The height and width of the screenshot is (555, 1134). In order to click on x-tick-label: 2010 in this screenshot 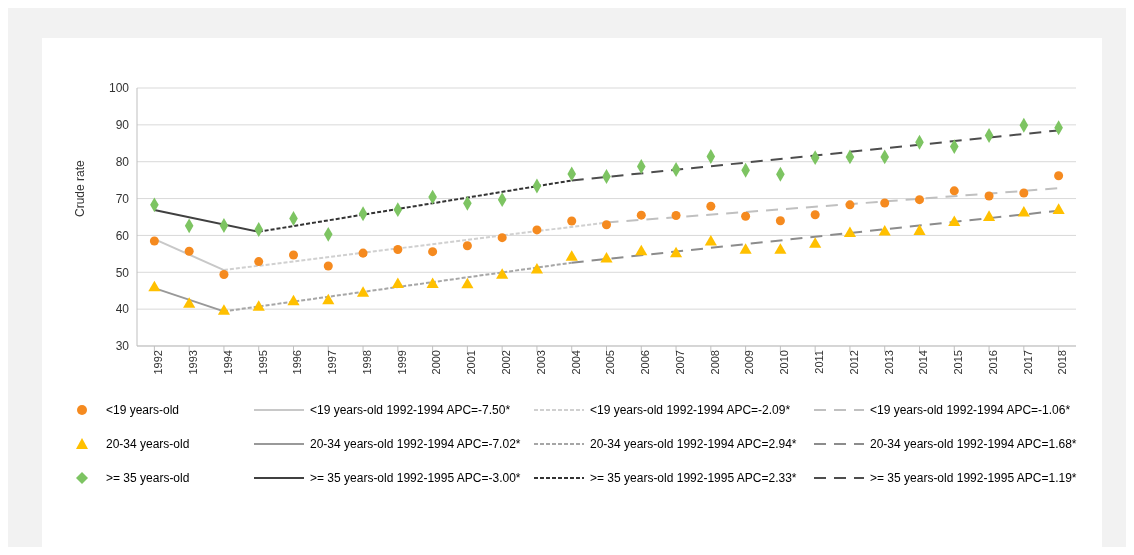, I will do `click(784, 362)`.